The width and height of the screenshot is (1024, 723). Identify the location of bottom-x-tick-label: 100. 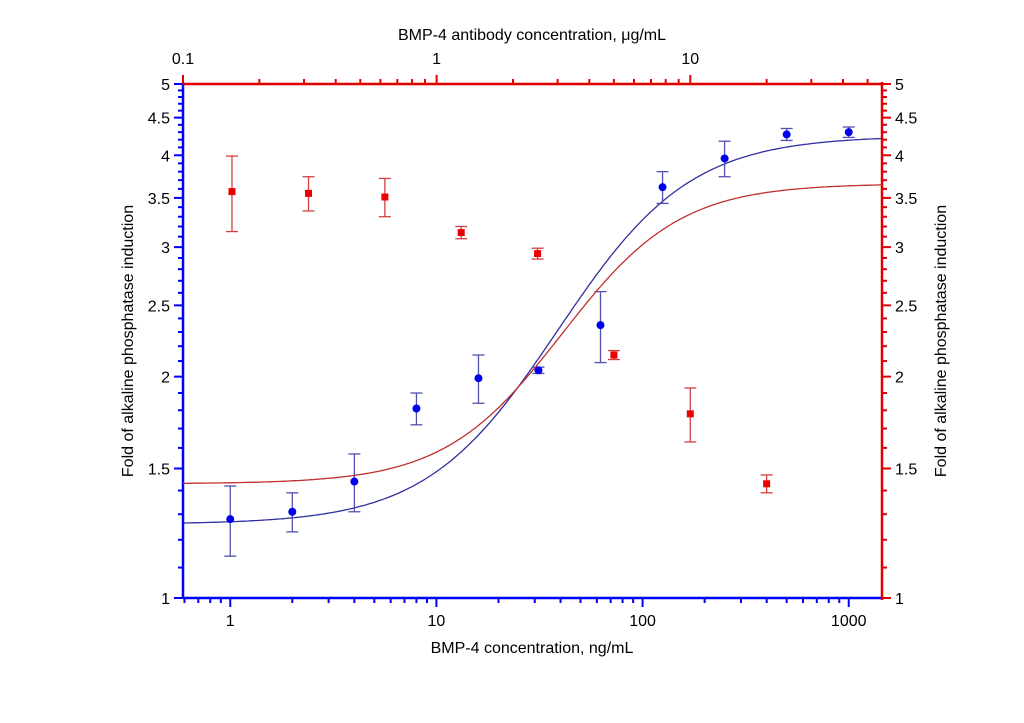
(642, 621).